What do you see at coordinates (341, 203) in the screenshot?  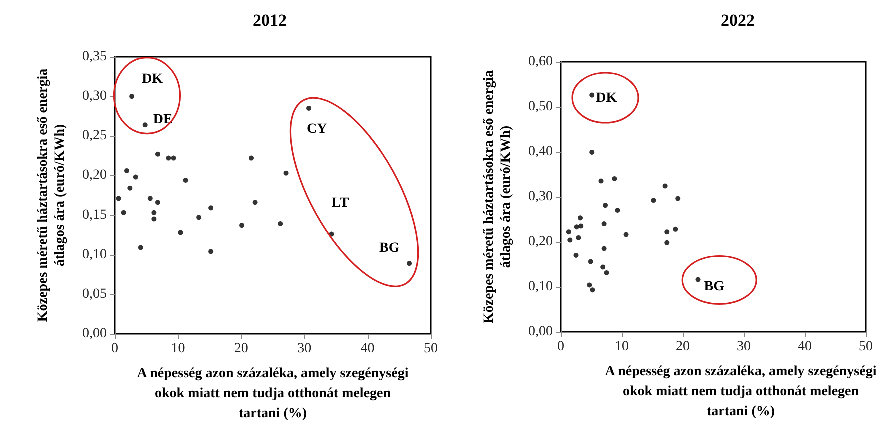 I see `annotation: LT` at bounding box center [341, 203].